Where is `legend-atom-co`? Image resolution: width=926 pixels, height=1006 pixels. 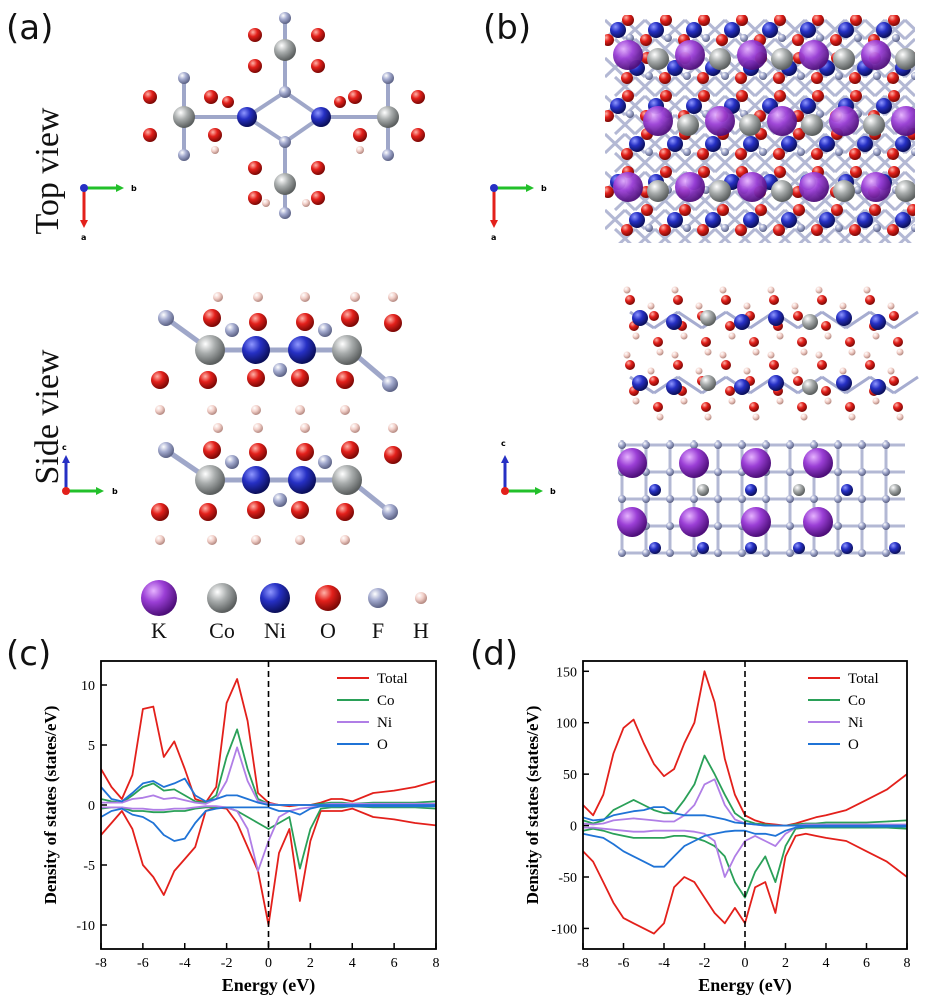 legend-atom-co is located at coordinates (222, 598).